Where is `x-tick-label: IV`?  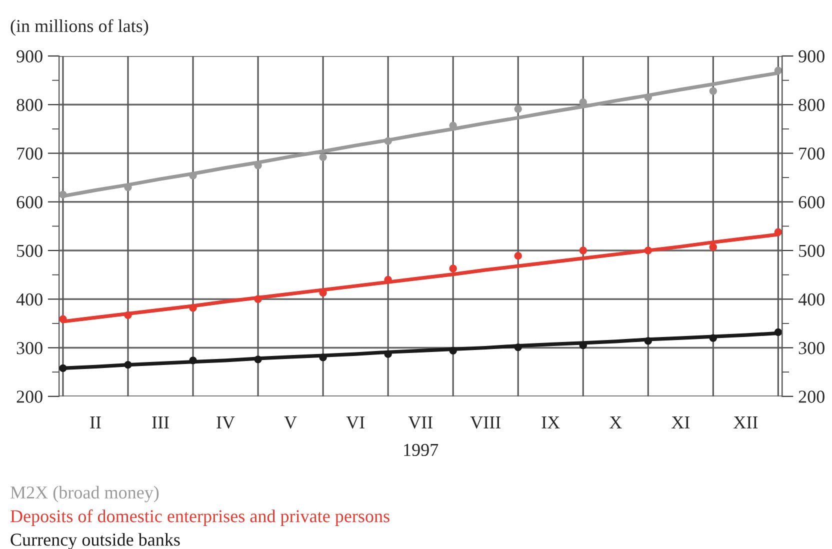
x-tick-label: IV is located at coordinates (225, 422).